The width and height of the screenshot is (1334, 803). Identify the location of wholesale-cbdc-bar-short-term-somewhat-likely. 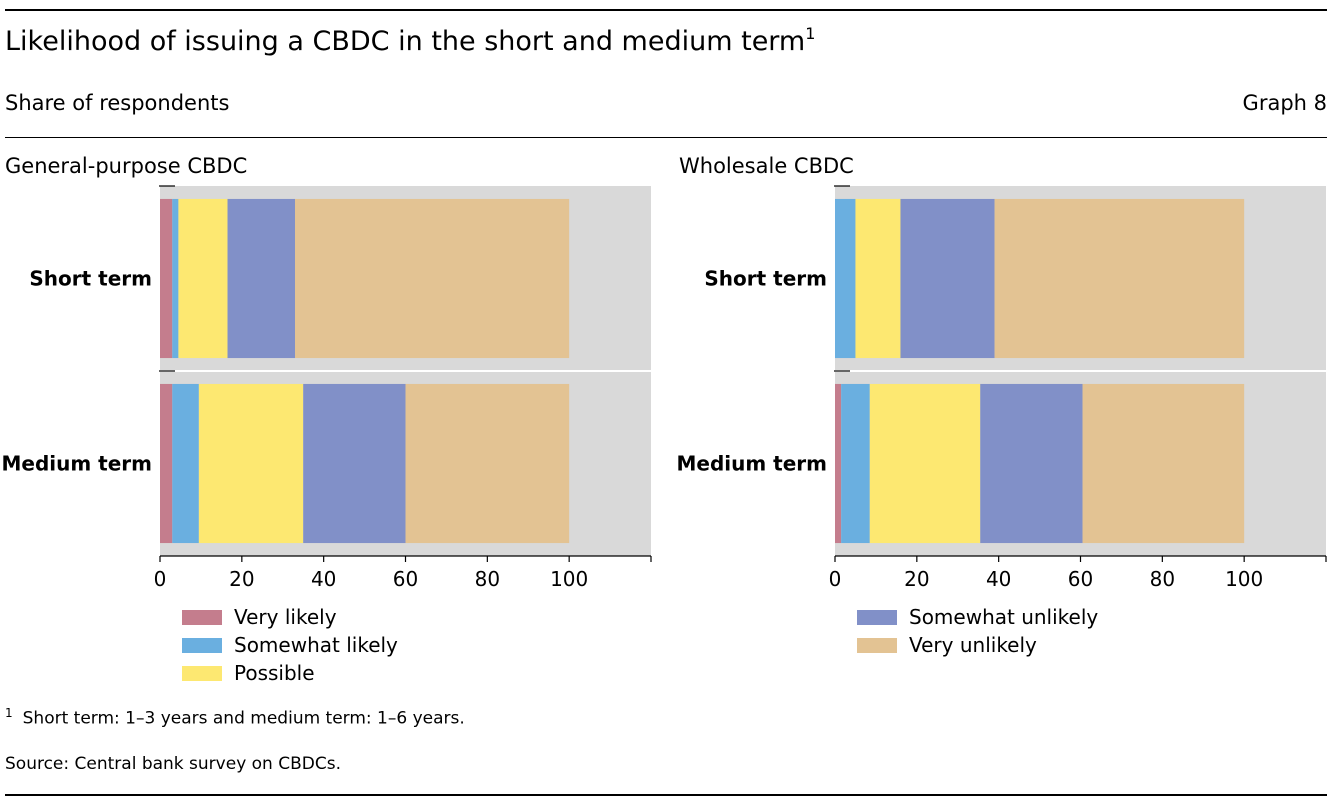
(845, 278).